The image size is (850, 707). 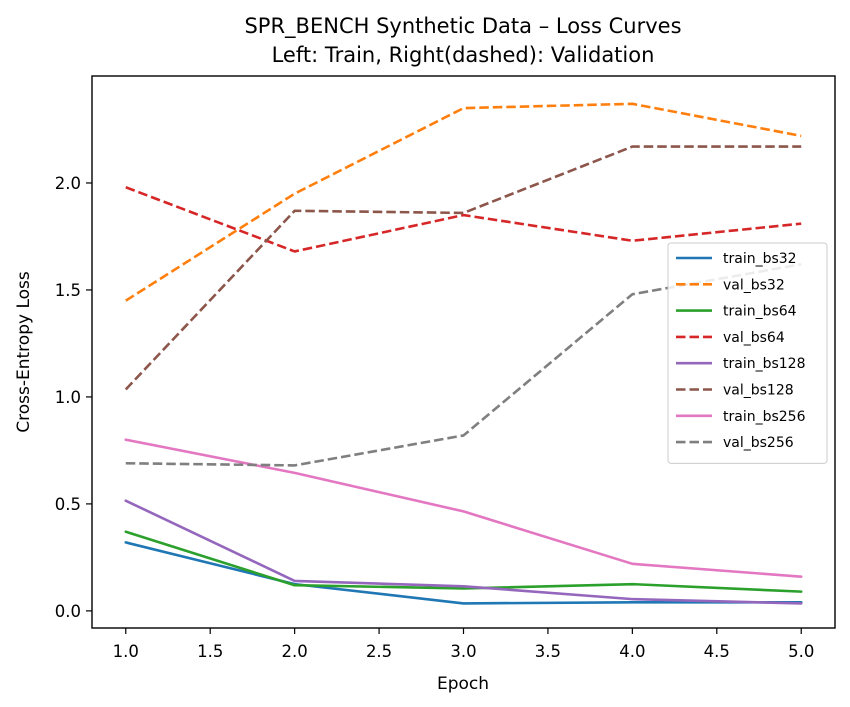 I want to click on legend-label-val_bs256: val_bs256, so click(x=758, y=443).